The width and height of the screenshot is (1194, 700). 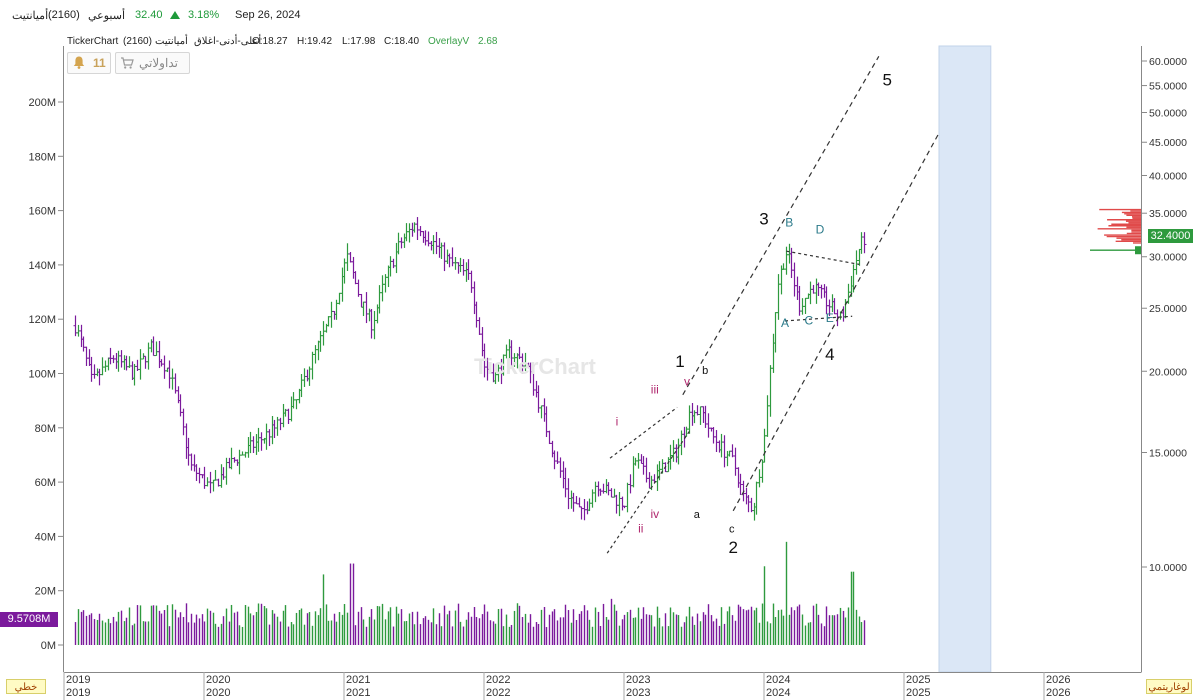 What do you see at coordinates (705, 371) in the screenshot?
I see `wave-label-b: b` at bounding box center [705, 371].